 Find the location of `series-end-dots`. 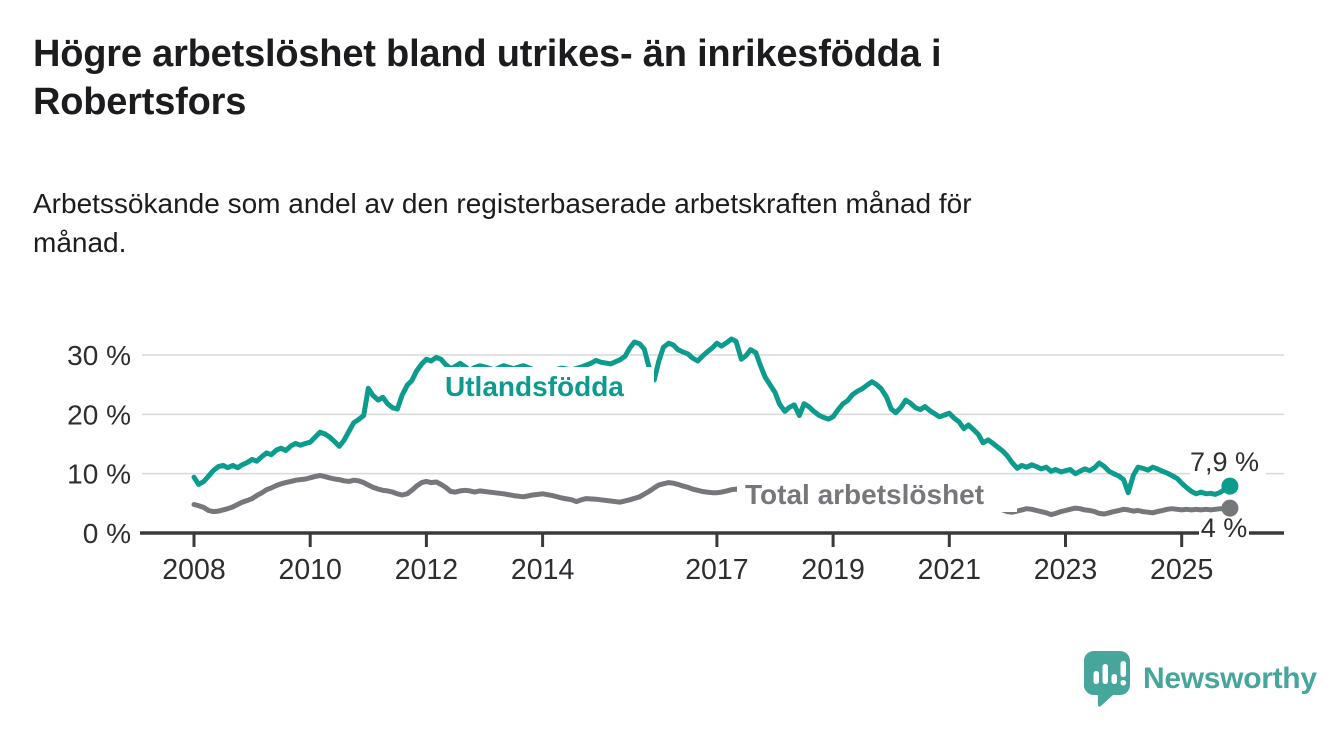

series-end-dots is located at coordinates (1230, 497).